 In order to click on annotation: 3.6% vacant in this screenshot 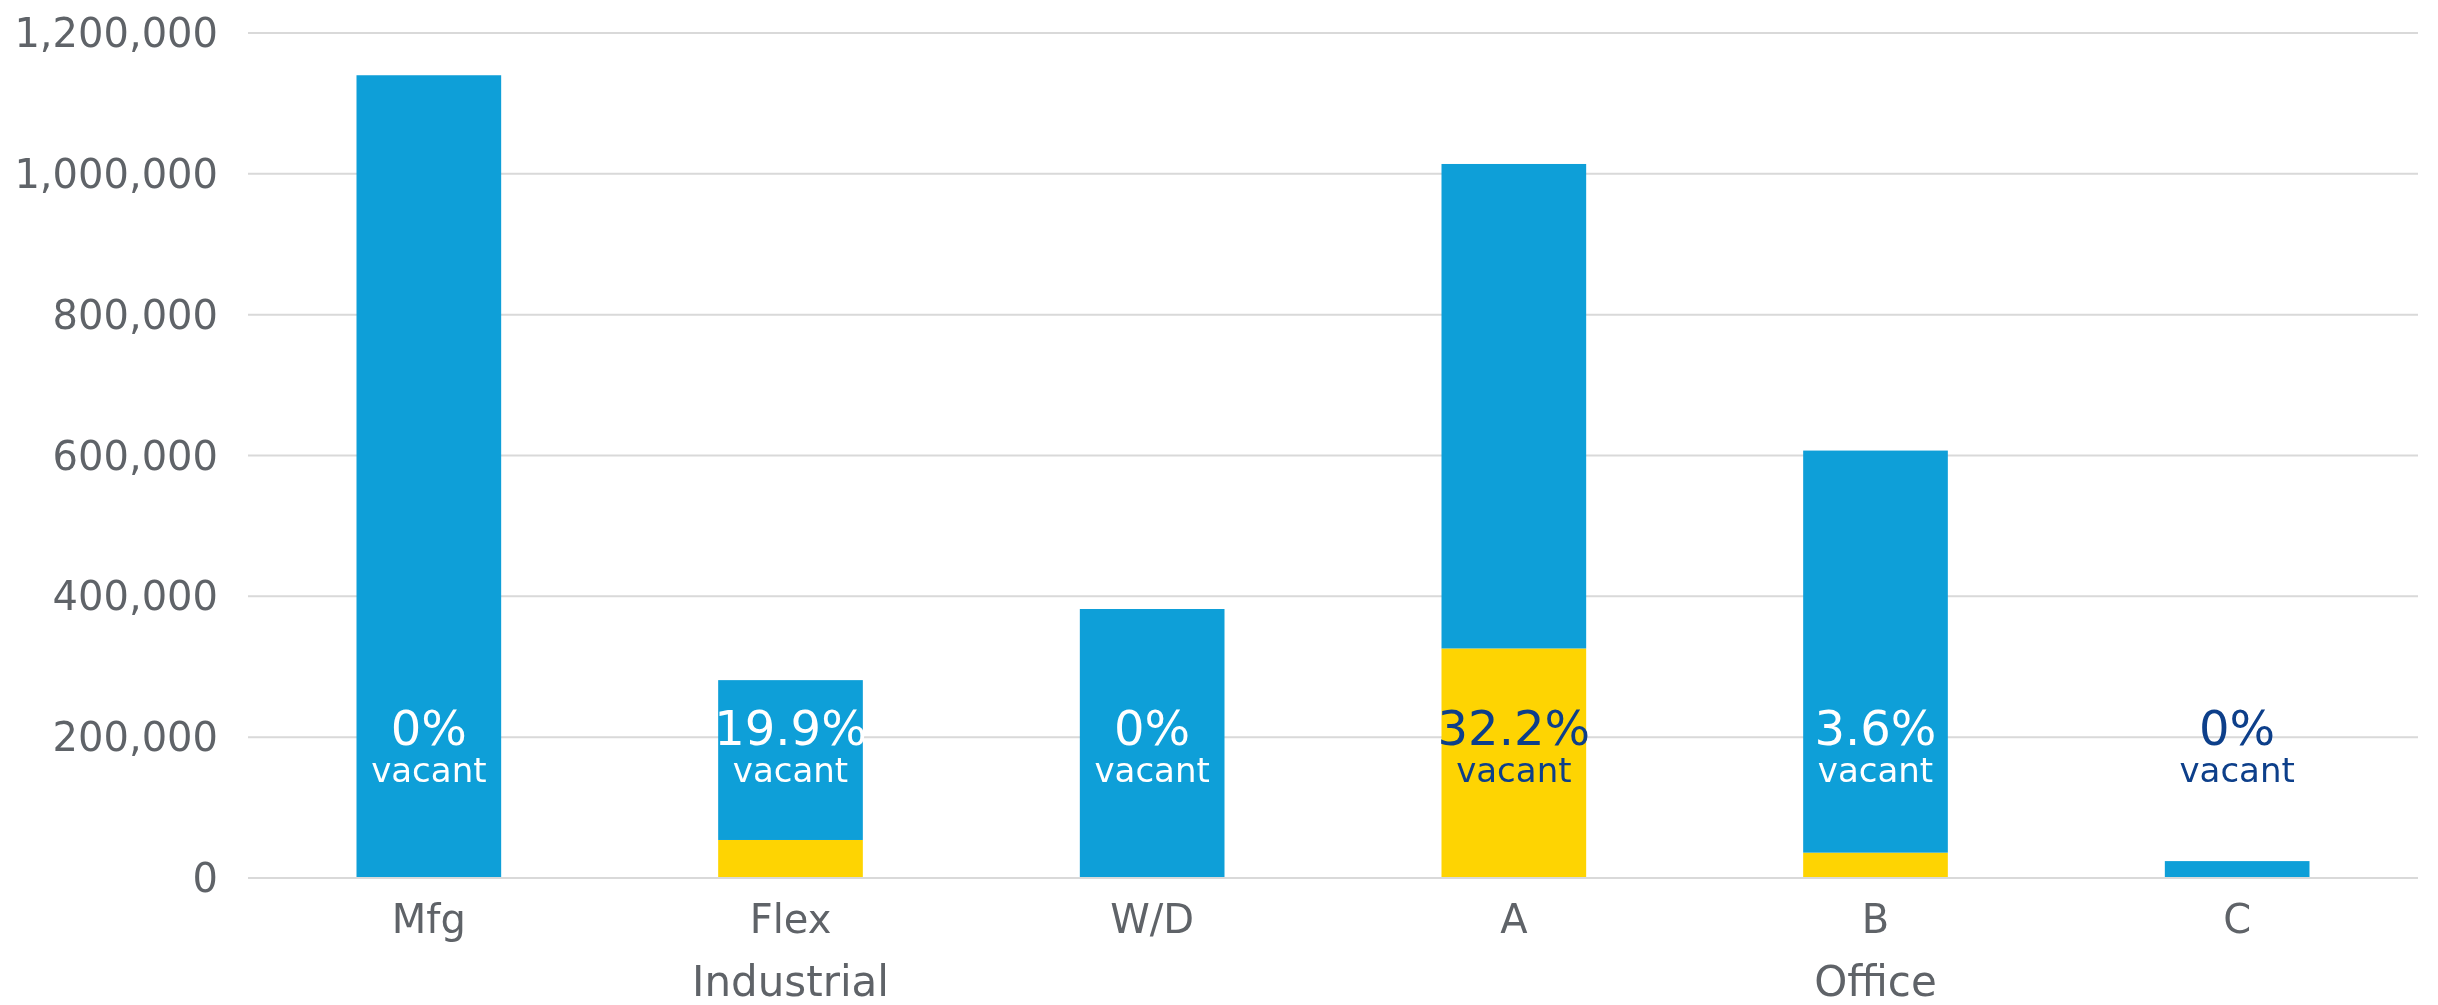, I will do `click(1875, 745)`.